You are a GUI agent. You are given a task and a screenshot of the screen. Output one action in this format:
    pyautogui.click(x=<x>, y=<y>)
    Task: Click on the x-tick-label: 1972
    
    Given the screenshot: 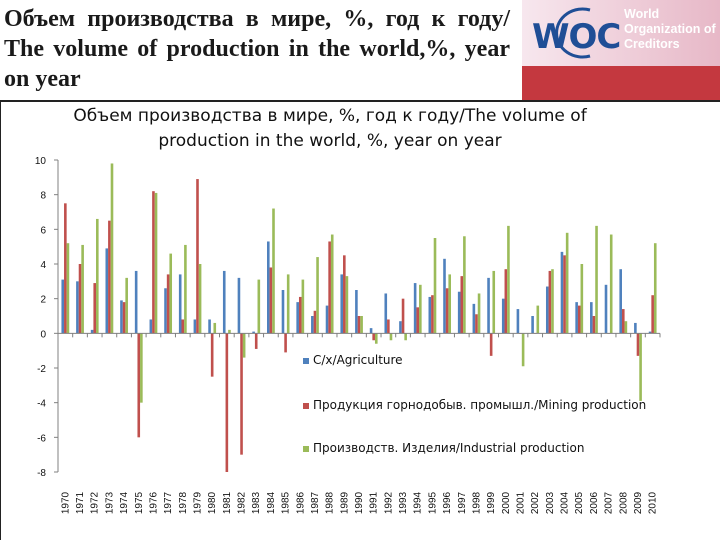 What is the action you would take?
    pyautogui.click(x=95, y=502)
    